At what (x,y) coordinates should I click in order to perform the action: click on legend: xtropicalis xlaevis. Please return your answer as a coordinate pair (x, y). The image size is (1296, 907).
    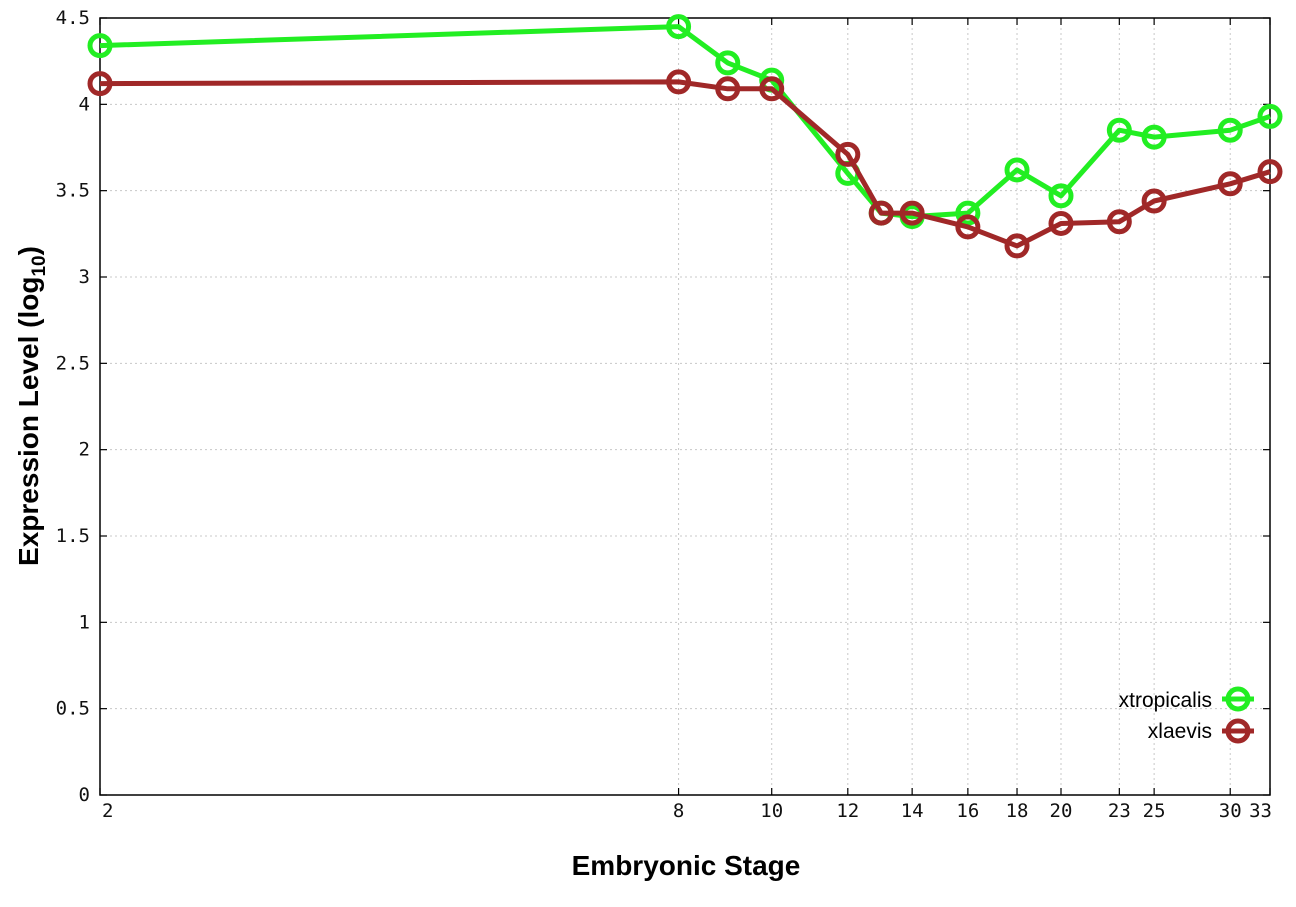
    Looking at the image, I should click on (1186, 715).